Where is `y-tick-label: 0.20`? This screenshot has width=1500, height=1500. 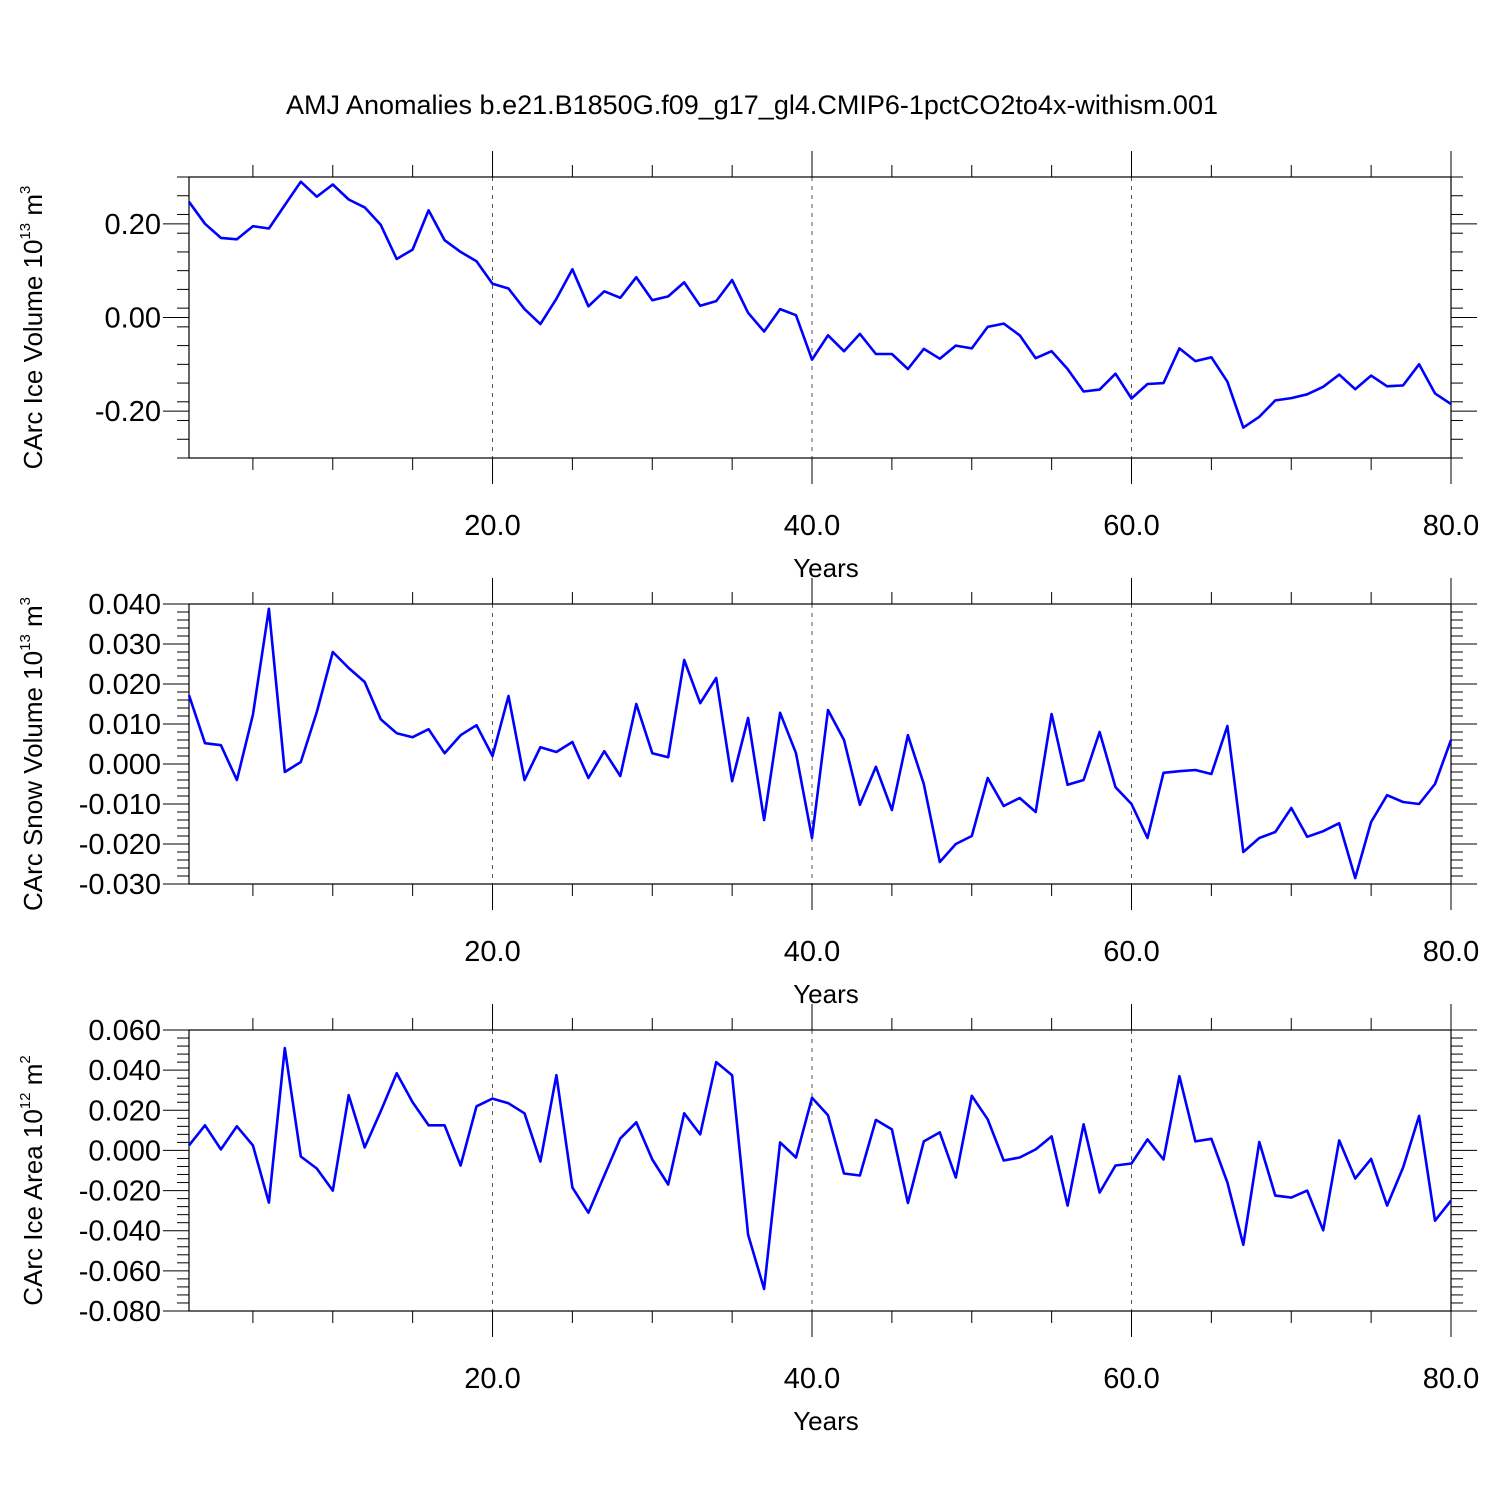
y-tick-label: 0.20 is located at coordinates (133, 225).